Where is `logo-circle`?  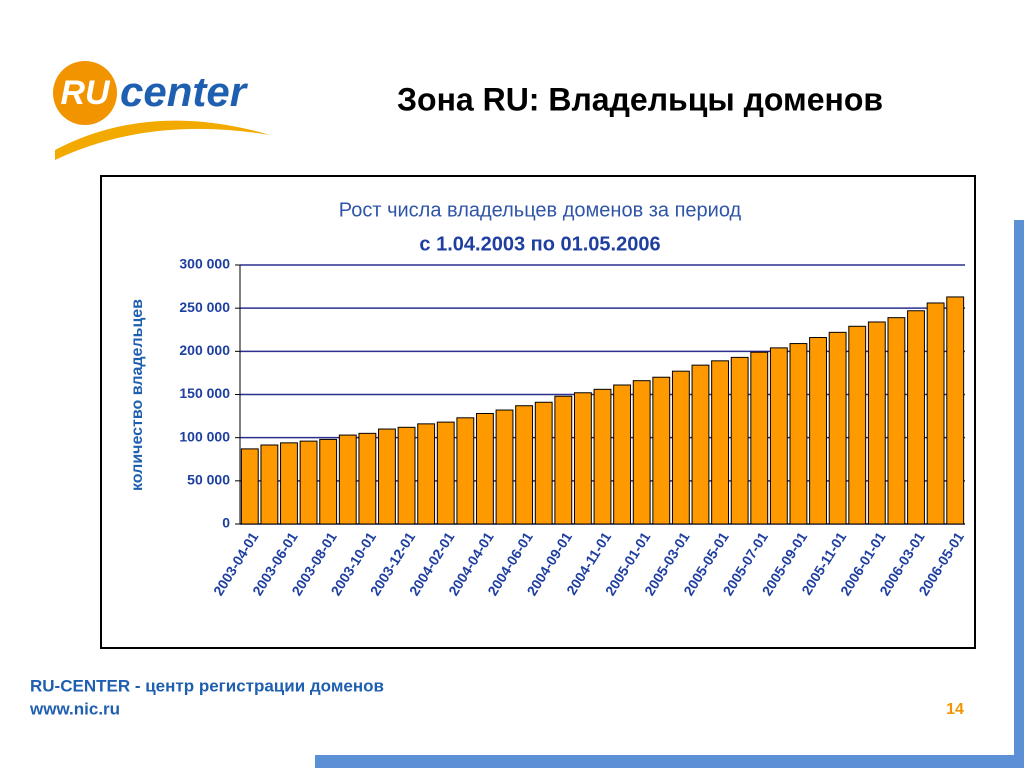 logo-circle is located at coordinates (85, 93).